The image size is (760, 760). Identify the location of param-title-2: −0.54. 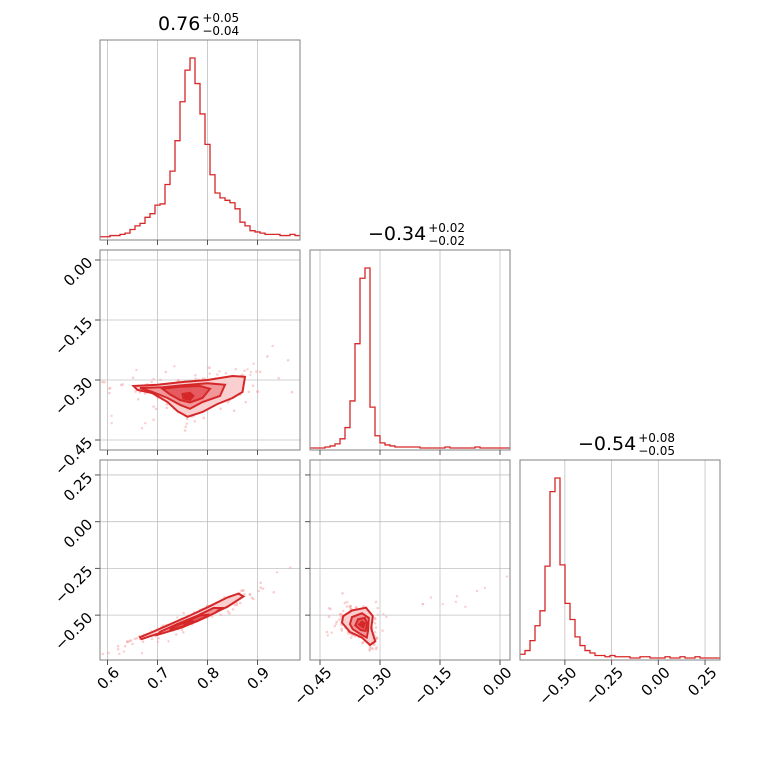
(607, 444).